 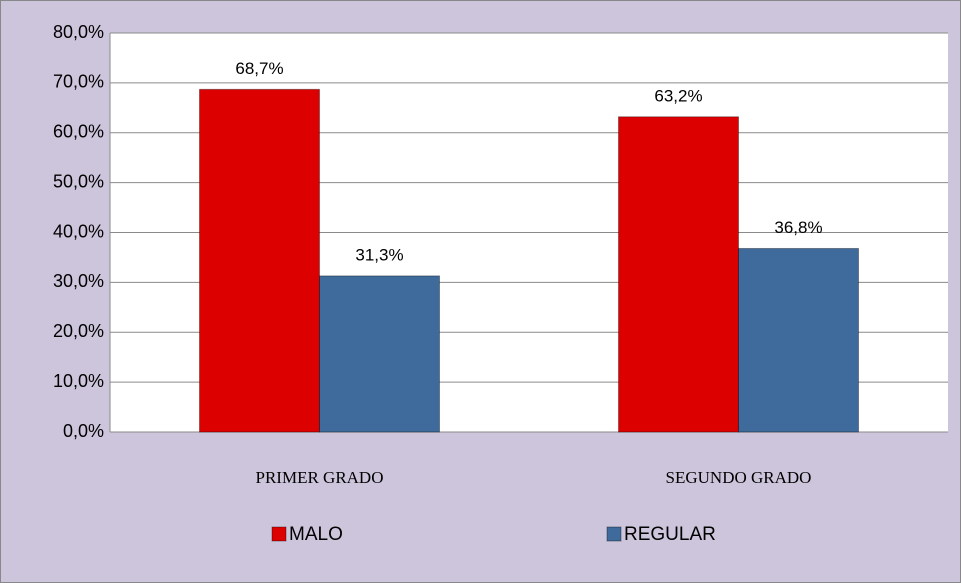 What do you see at coordinates (678, 95) in the screenshot?
I see `data-label: 63,2%` at bounding box center [678, 95].